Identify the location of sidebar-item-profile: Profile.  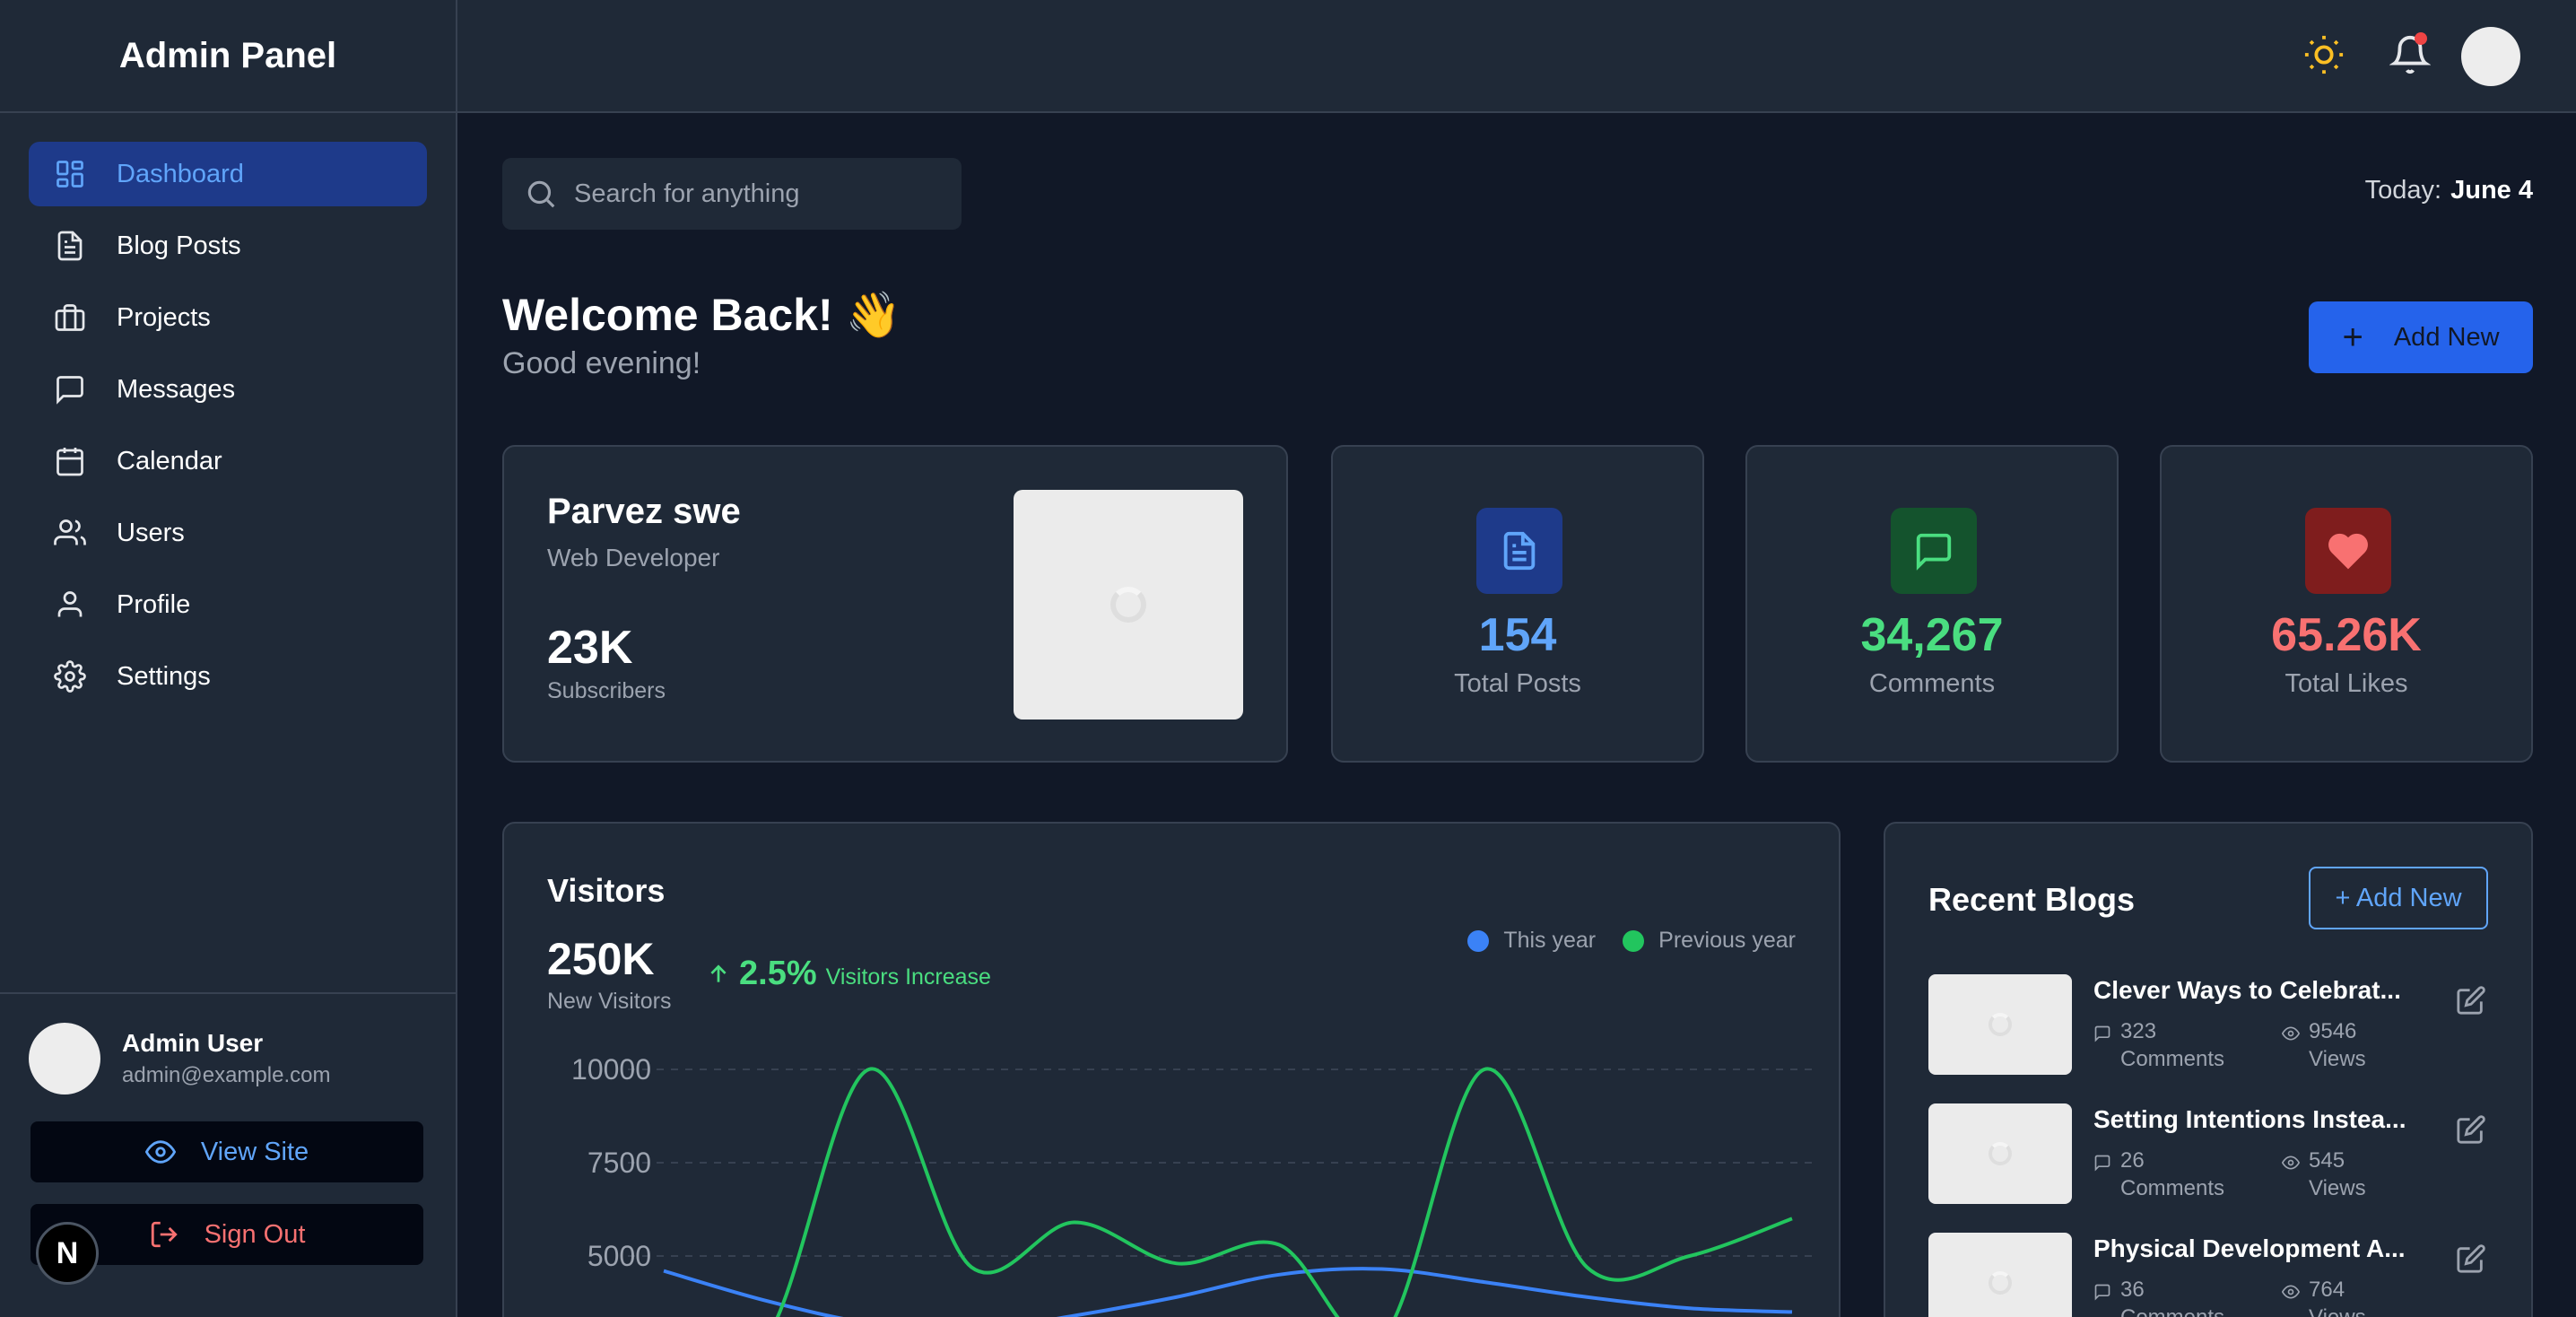
(228, 604).